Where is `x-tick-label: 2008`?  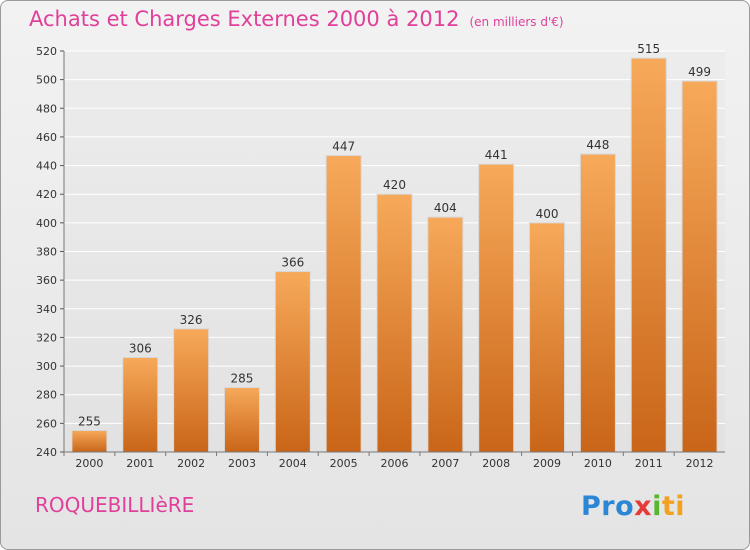 x-tick-label: 2008 is located at coordinates (496, 463).